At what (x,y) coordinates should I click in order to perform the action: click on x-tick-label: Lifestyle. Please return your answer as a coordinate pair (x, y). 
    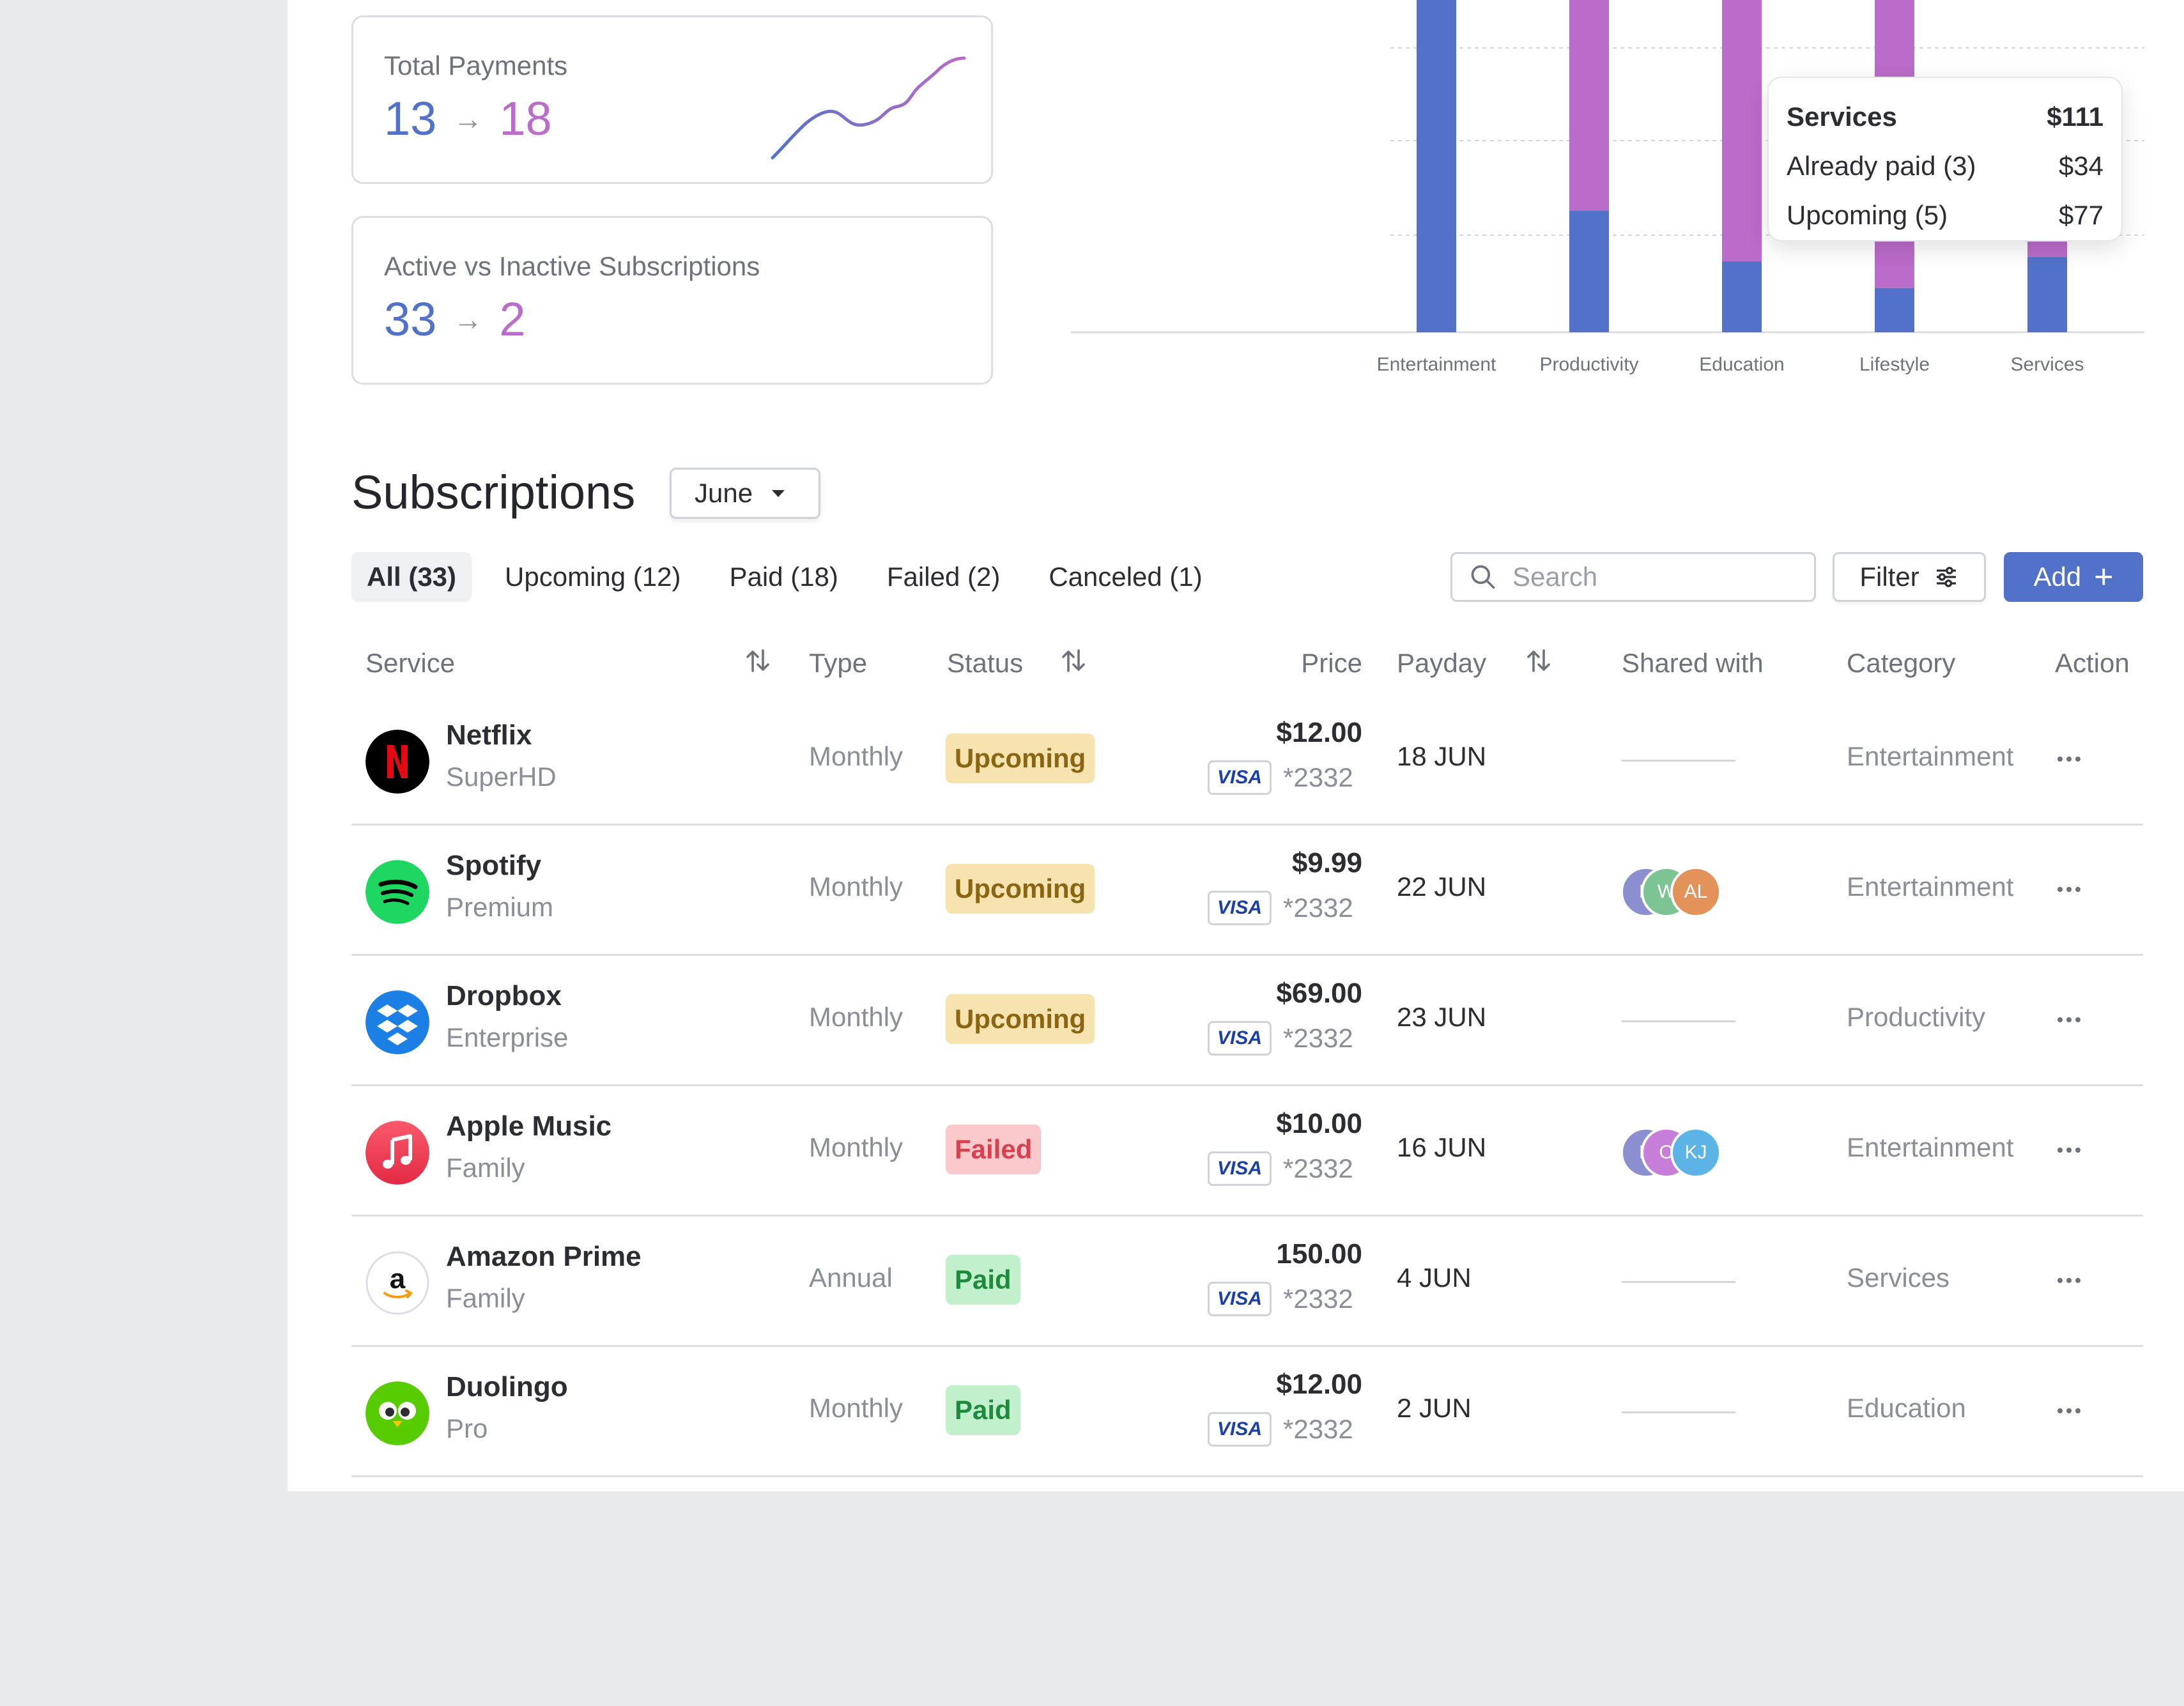
    Looking at the image, I should click on (1894, 364).